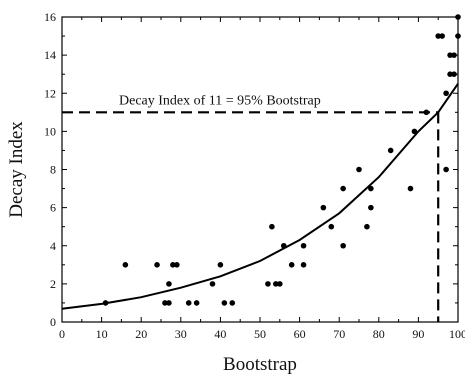  What do you see at coordinates (16, 169) in the screenshot?
I see `y-axis-title: Decay Index` at bounding box center [16, 169].